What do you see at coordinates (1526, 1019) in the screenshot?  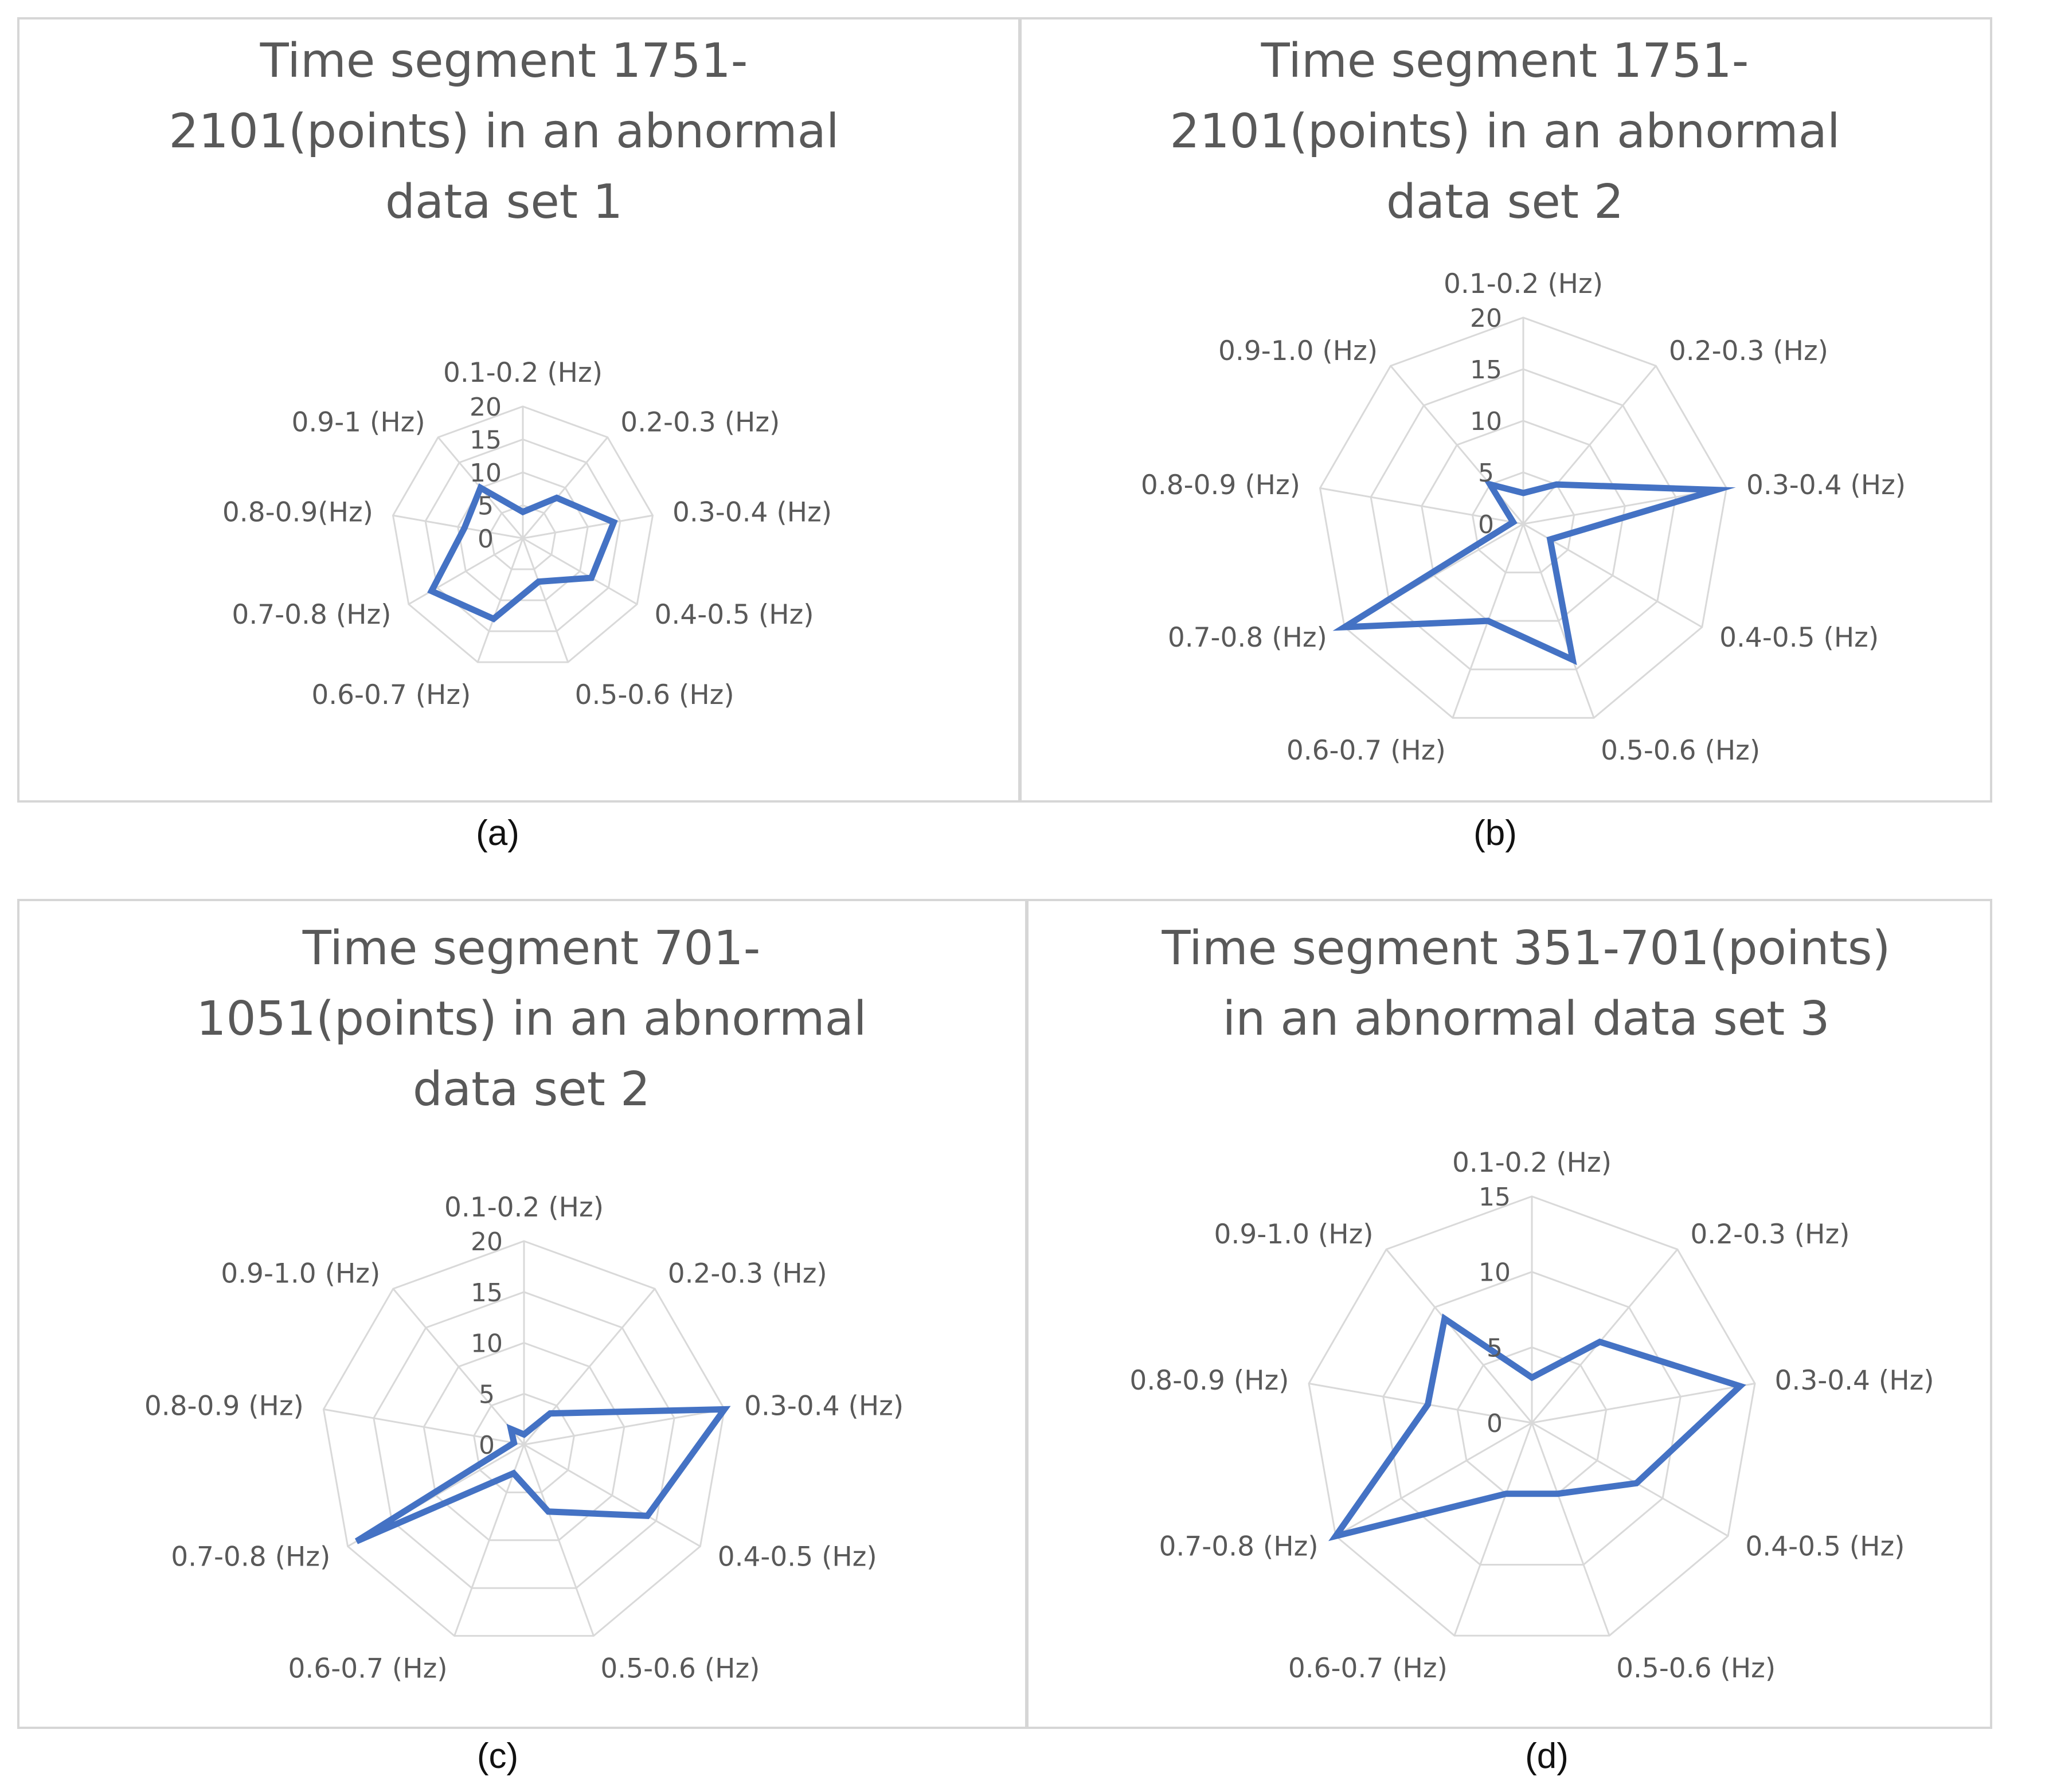 I see `chart-title-line: in an abnormal data set 3` at bounding box center [1526, 1019].